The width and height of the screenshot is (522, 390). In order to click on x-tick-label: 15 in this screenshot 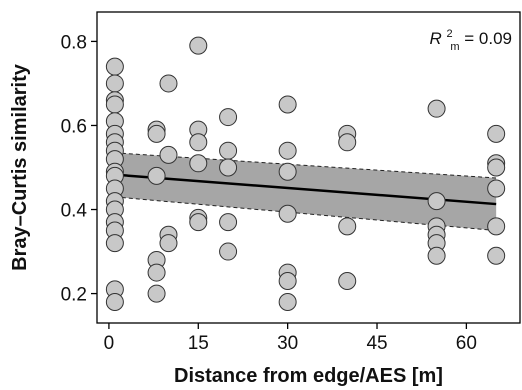, I will do `click(198, 343)`.